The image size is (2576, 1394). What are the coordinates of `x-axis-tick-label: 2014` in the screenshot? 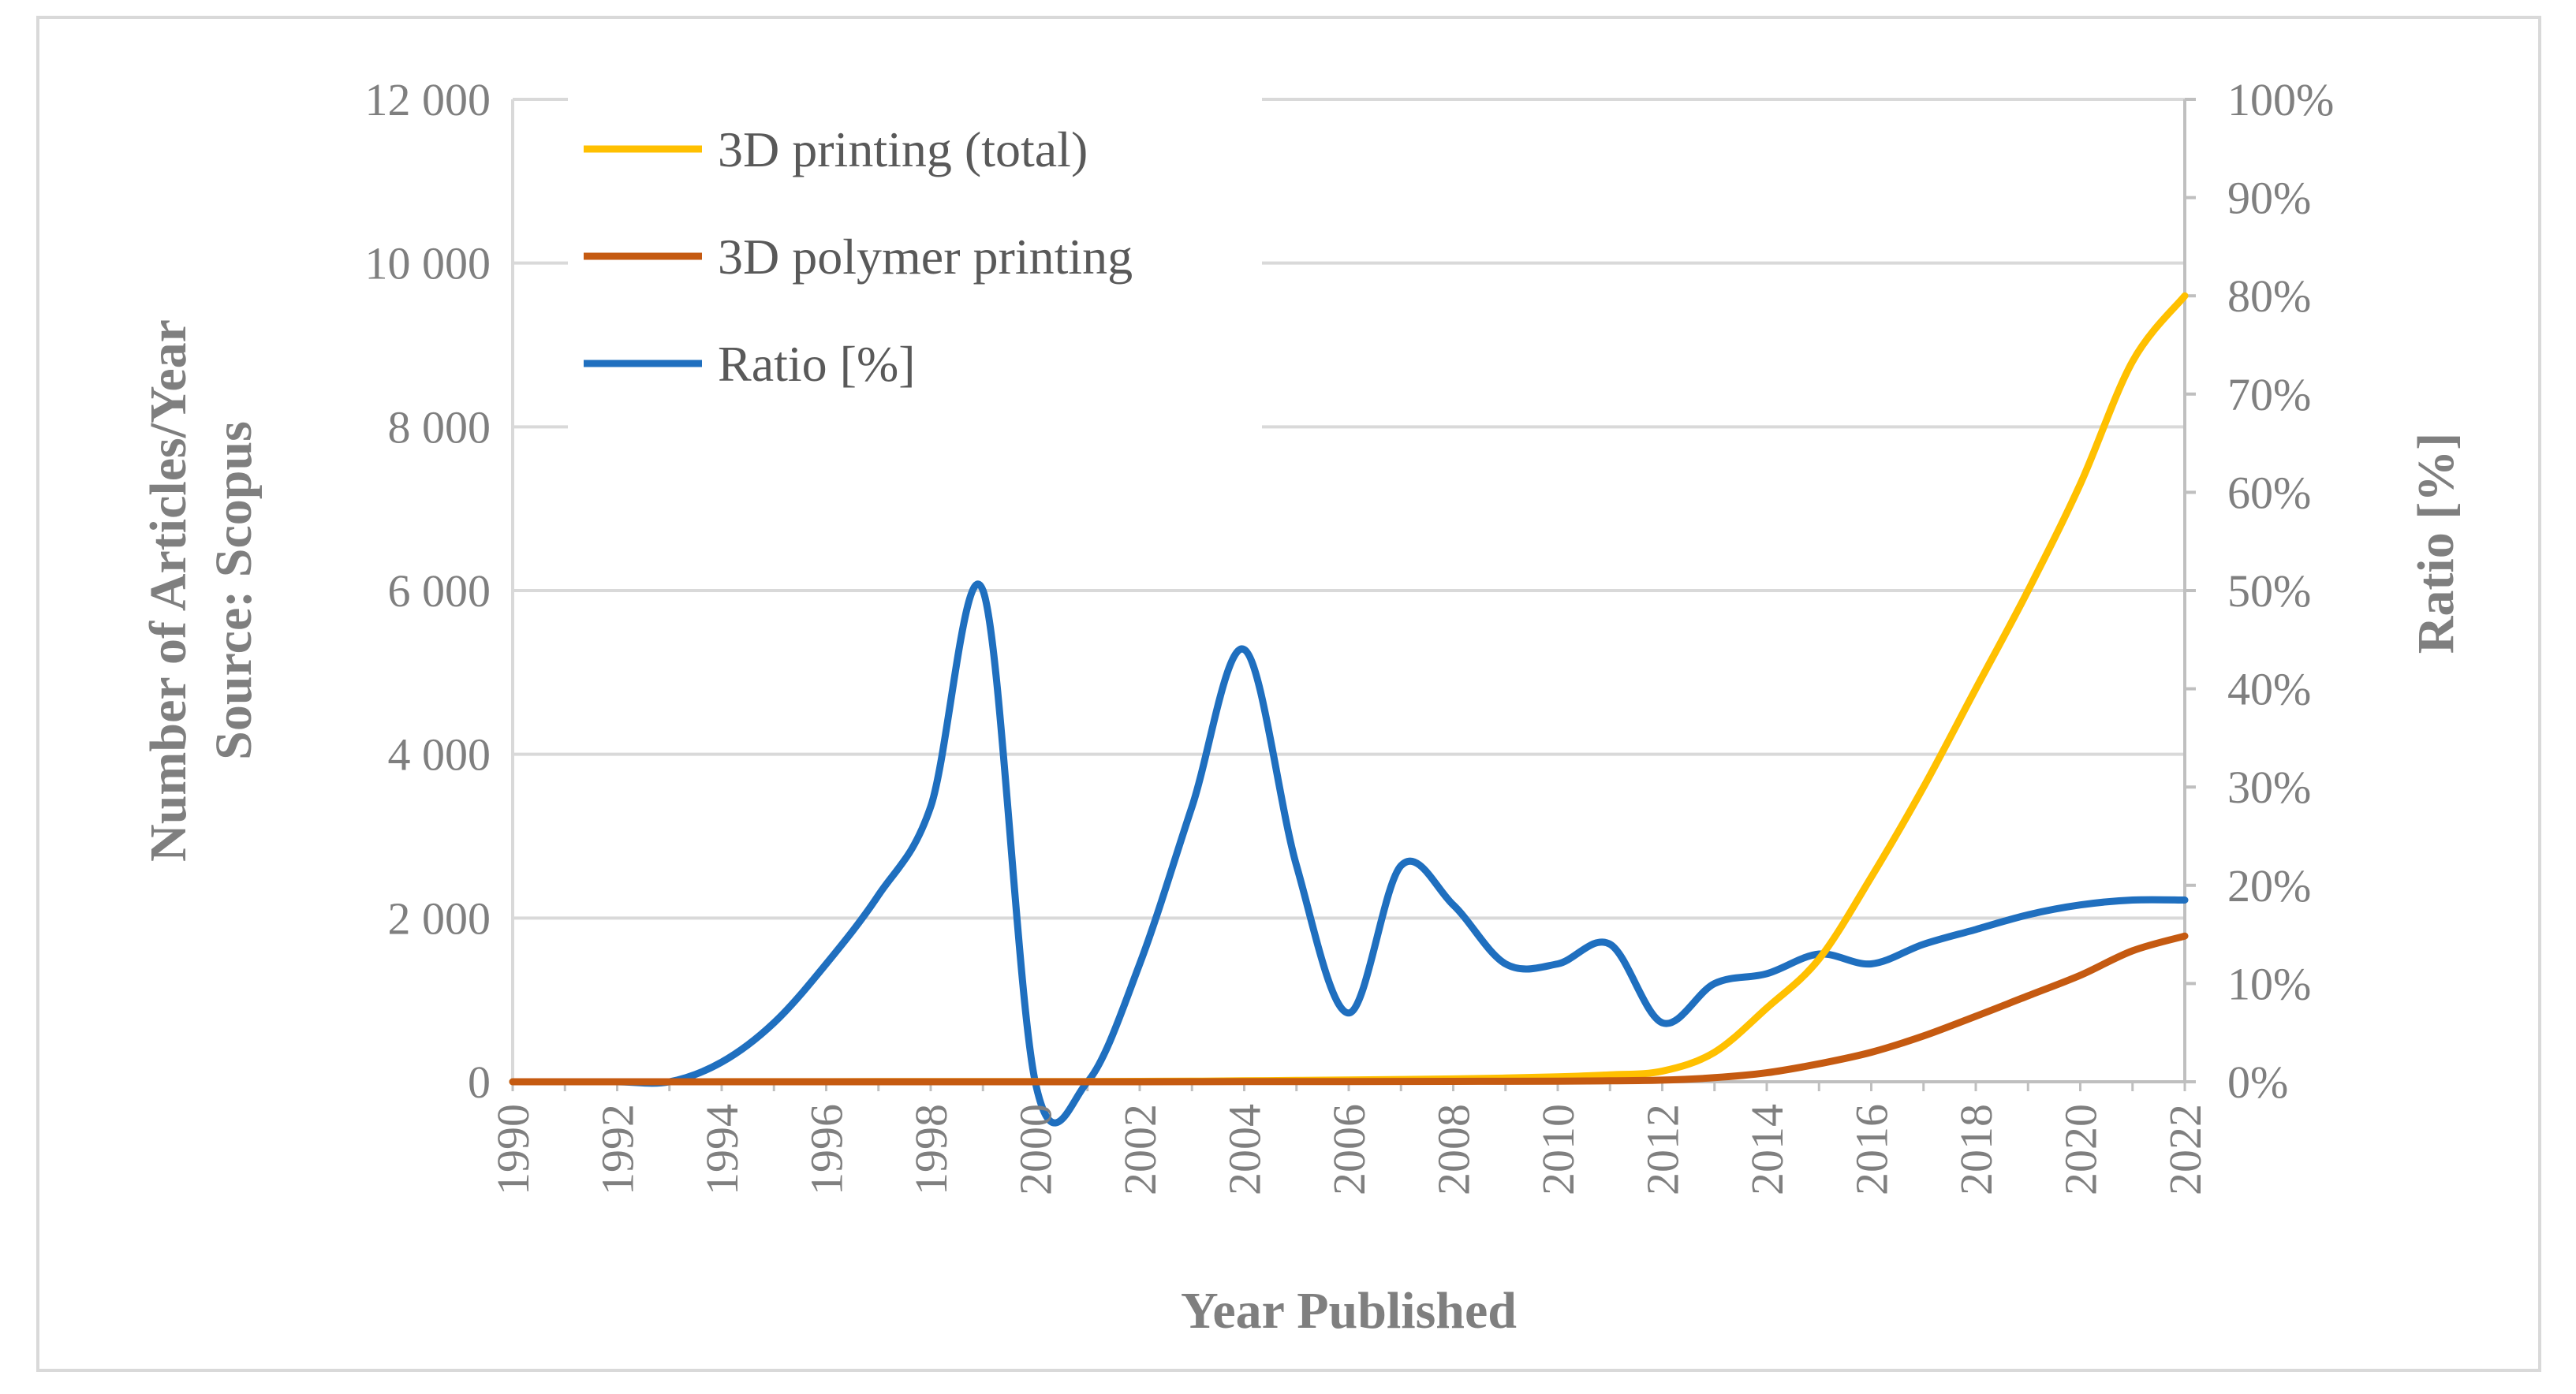 It's located at (1767, 1149).